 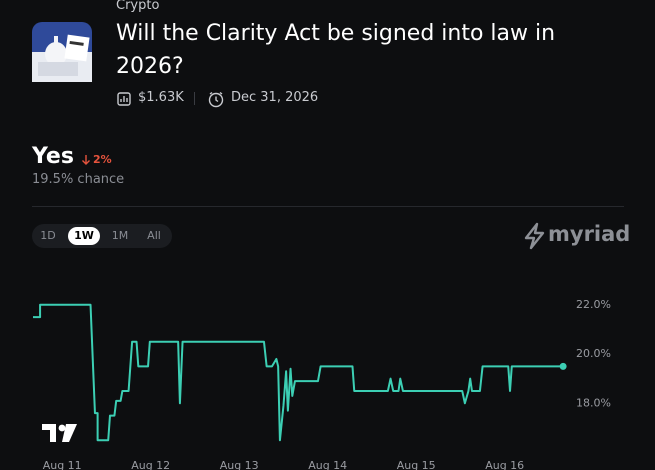 I want to click on last-point, so click(x=563, y=366).